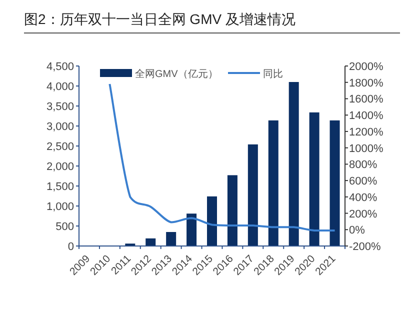  What do you see at coordinates (160, 19) in the screenshot?
I see `chart-title: 图2：历年双十一当日全网 GMV 及增速情况` at bounding box center [160, 19].